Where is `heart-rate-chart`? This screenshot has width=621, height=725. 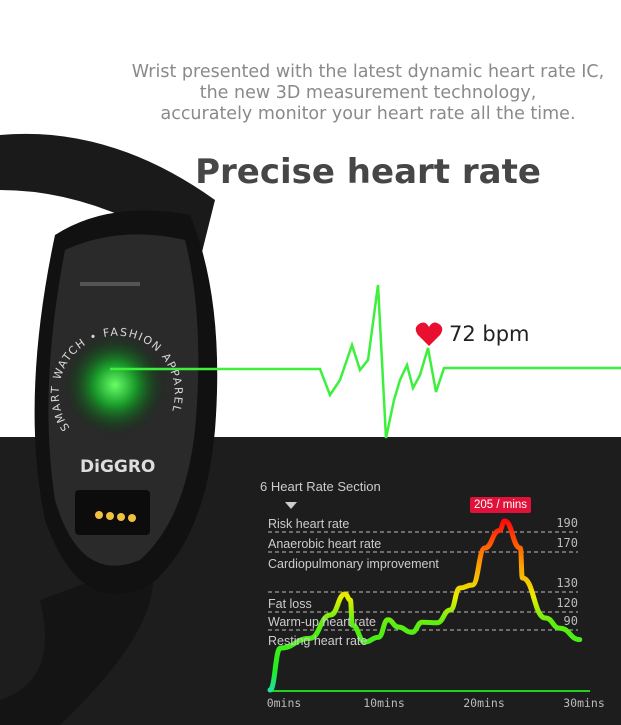 heart-rate-chart is located at coordinates (428, 597).